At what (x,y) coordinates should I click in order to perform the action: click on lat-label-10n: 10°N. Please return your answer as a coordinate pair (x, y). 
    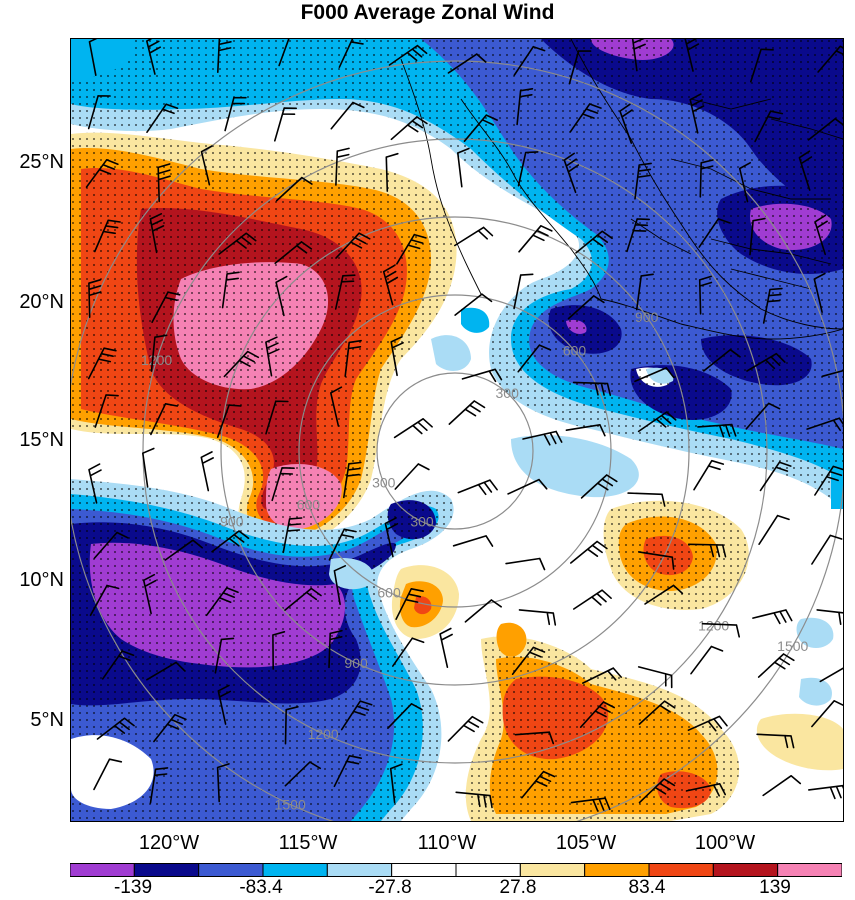
    Looking at the image, I should click on (41, 580).